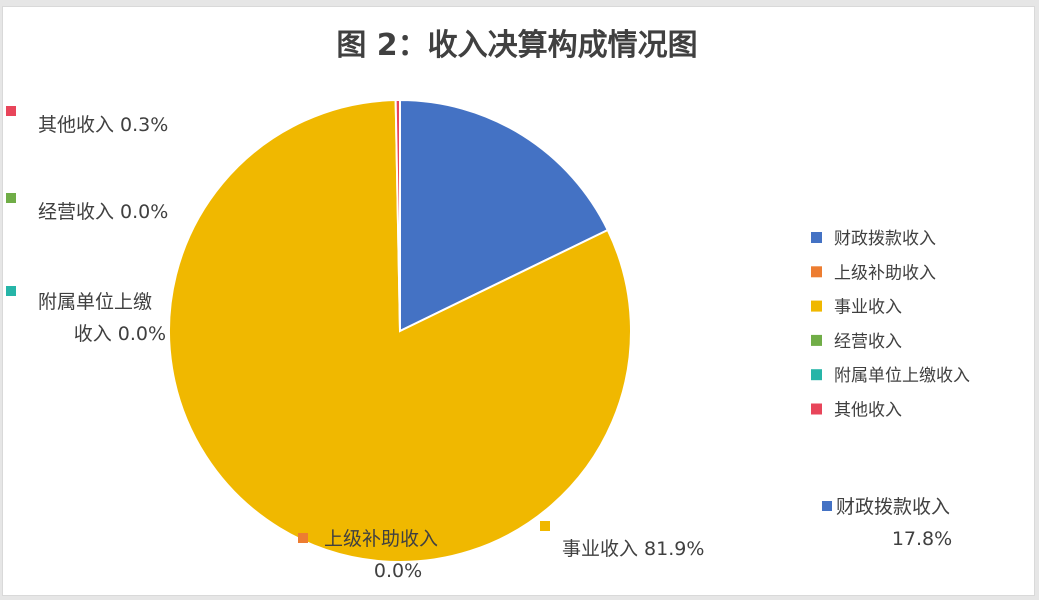 This screenshot has width=1039, height=600. Describe the element at coordinates (902, 376) in the screenshot. I see `legend-item: 附属单位上缴收入` at that location.